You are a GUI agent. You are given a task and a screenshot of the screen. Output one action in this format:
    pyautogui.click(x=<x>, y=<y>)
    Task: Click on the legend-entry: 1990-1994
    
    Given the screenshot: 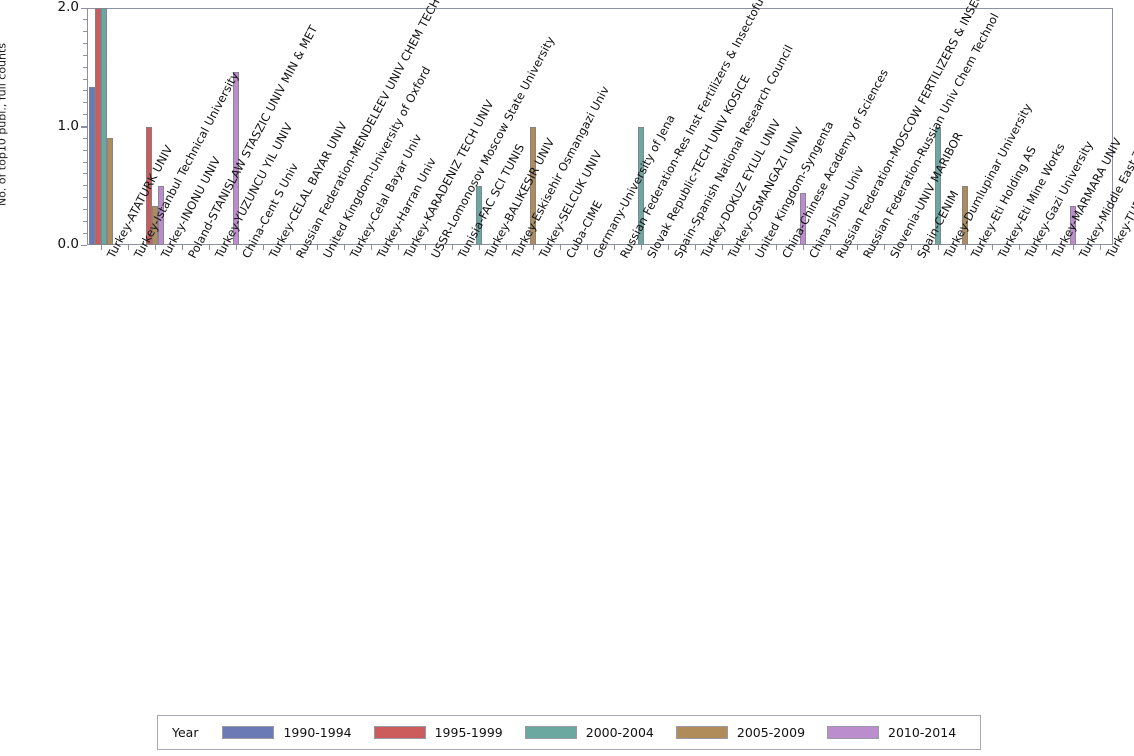 What is the action you would take?
    pyautogui.click(x=287, y=732)
    